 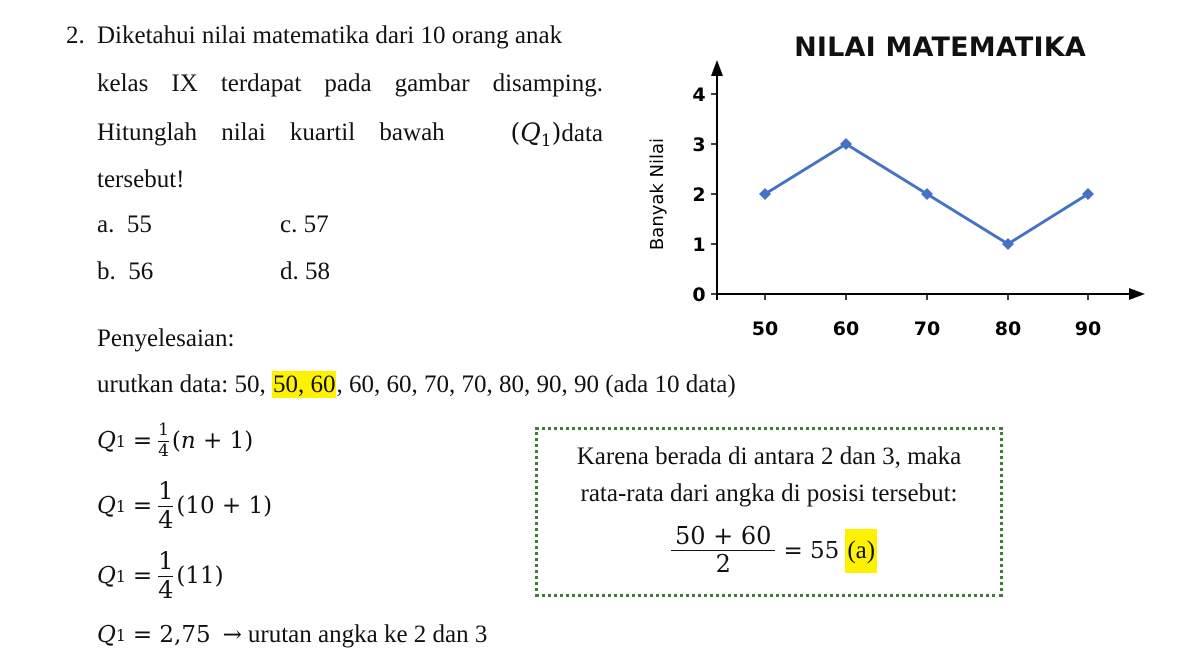 What do you see at coordinates (1008, 329) in the screenshot?
I see `x-tick-label: 80` at bounding box center [1008, 329].